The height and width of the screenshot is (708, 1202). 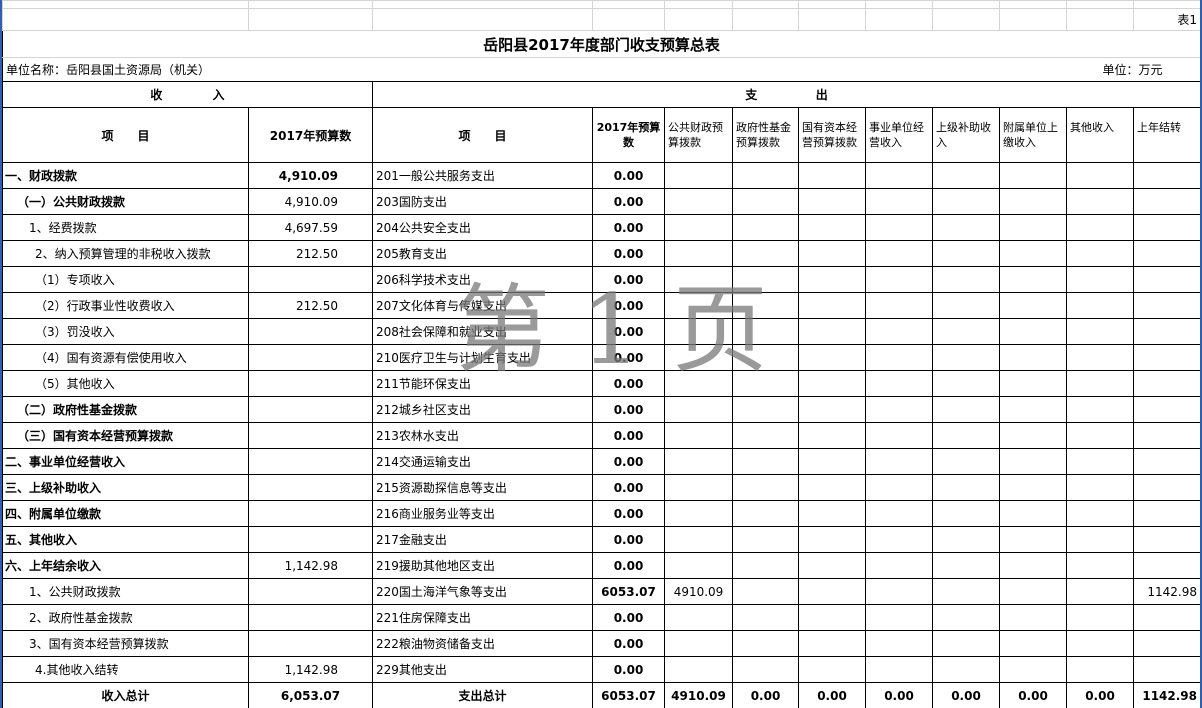 What do you see at coordinates (601, 487) in the screenshot?
I see `table-row: 三、上级补助收入 215资源勘探信息等支出 0.00` at bounding box center [601, 487].